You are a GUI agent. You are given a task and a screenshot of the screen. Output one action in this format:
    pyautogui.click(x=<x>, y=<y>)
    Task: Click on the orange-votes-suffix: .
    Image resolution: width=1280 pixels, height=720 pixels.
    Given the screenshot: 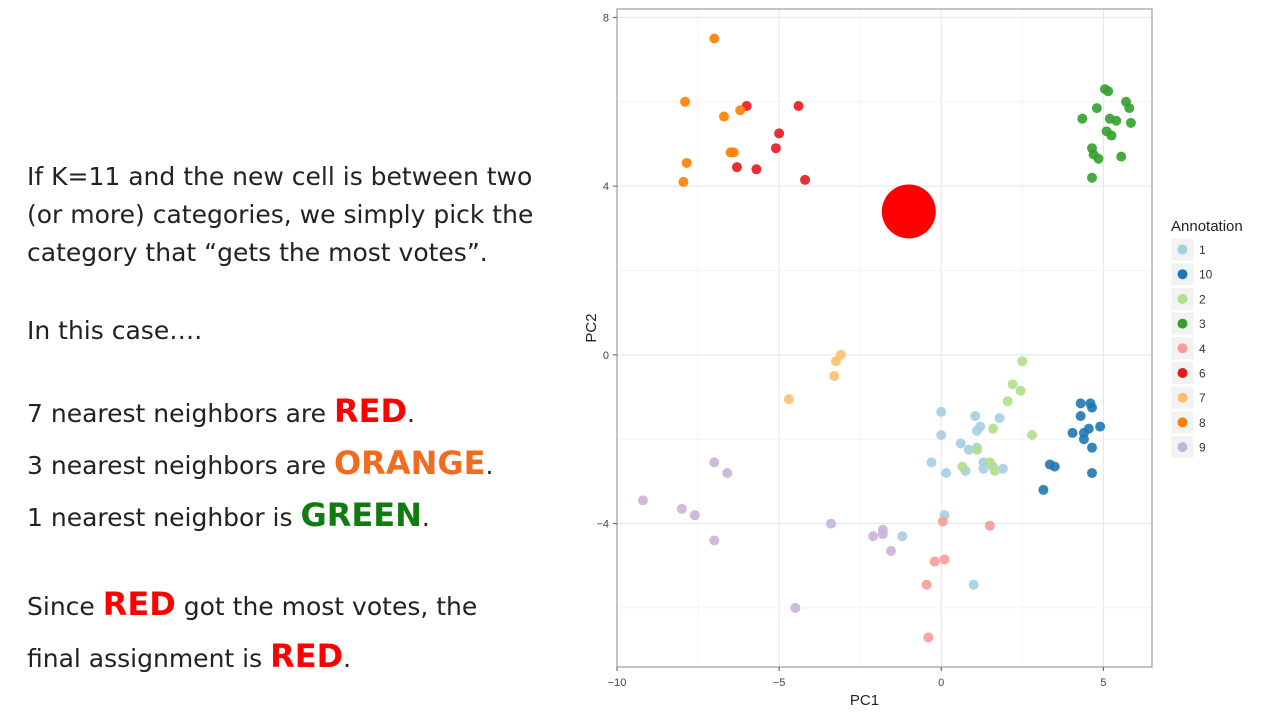 What is the action you would take?
    pyautogui.click(x=489, y=465)
    